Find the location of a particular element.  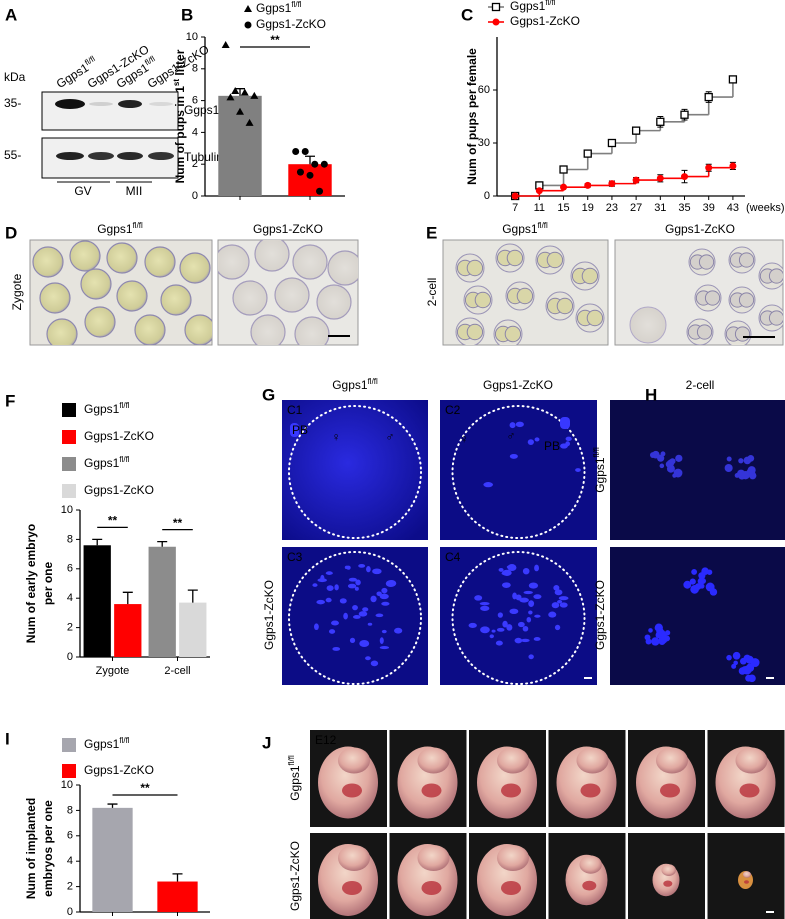

cell-symbol: ♀ is located at coordinates (464, 439).